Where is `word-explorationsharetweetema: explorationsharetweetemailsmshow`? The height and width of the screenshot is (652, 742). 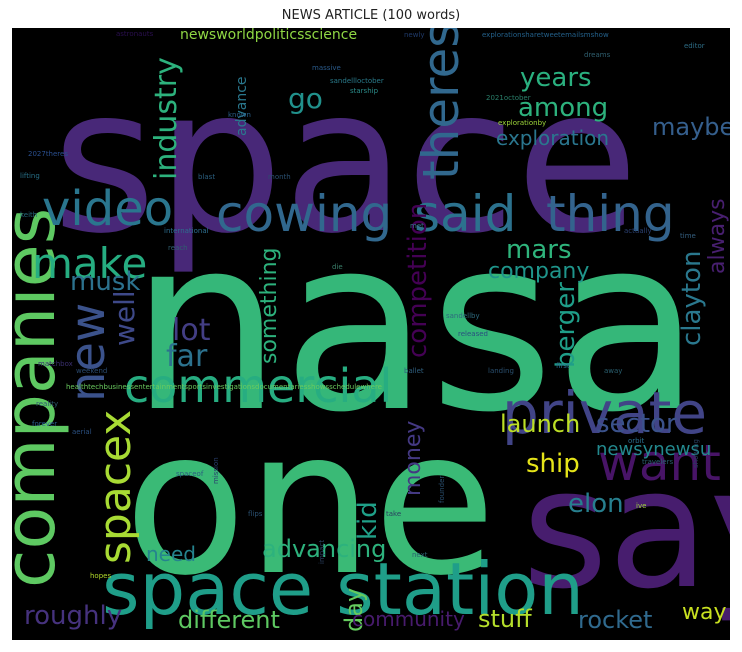 word-explorationsharetweetema: explorationsharetweetemailsmshow is located at coordinates (545, 35).